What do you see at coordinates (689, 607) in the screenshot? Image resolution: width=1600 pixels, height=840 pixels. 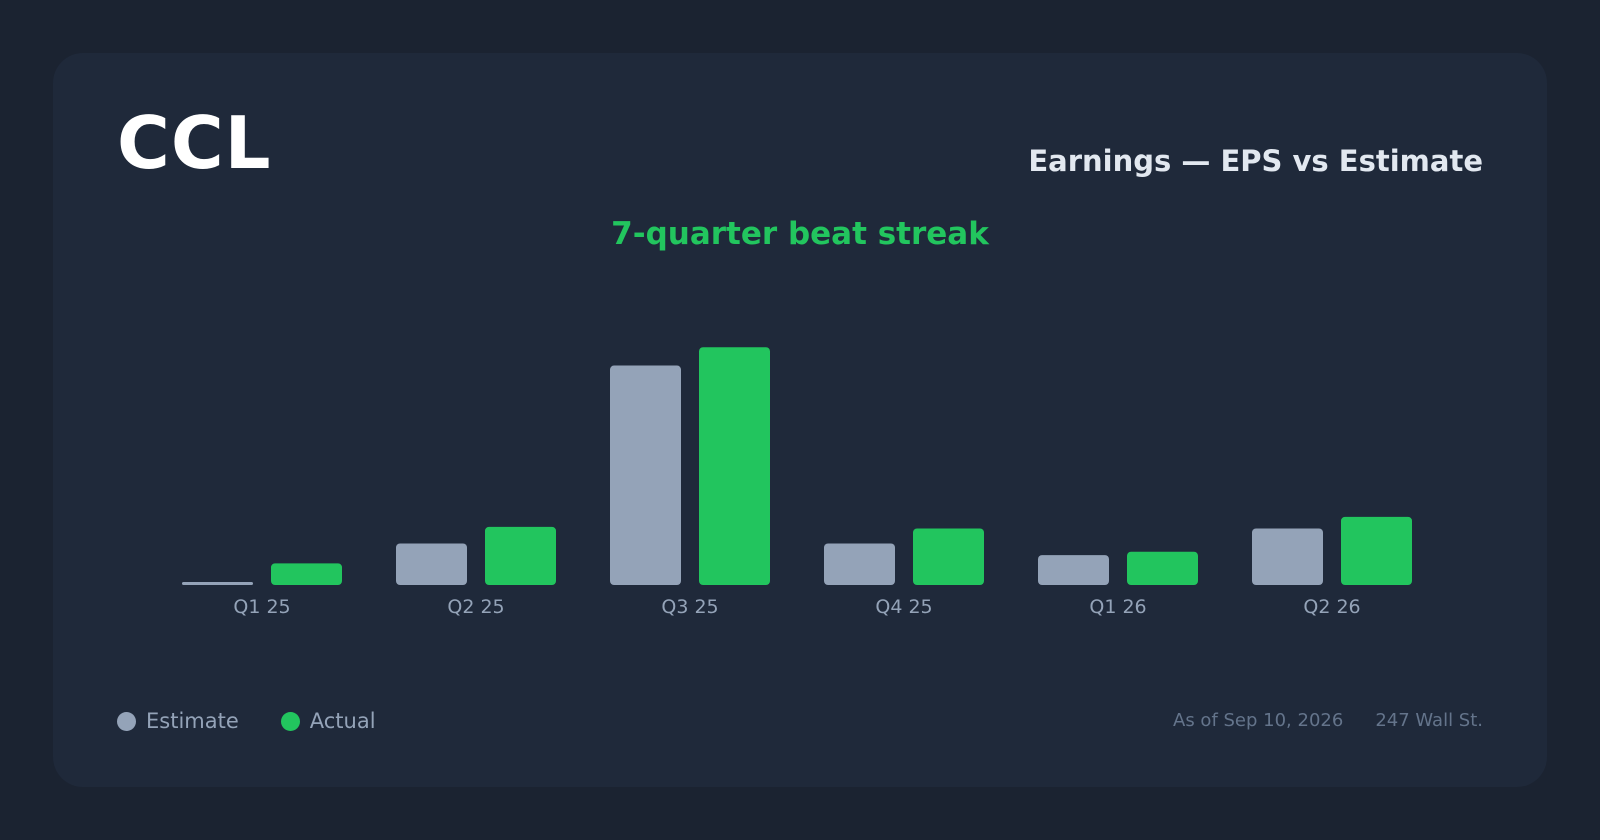 I see `x-tick-label: Q3 25` at bounding box center [689, 607].